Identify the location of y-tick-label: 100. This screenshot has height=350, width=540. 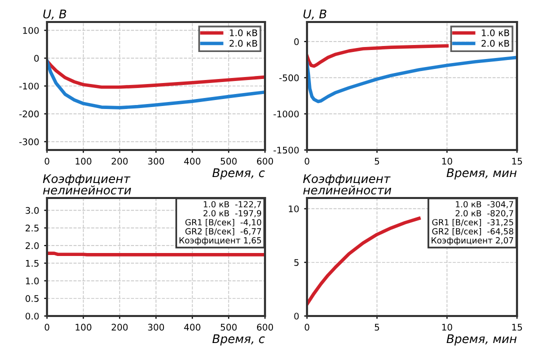
(31, 30).